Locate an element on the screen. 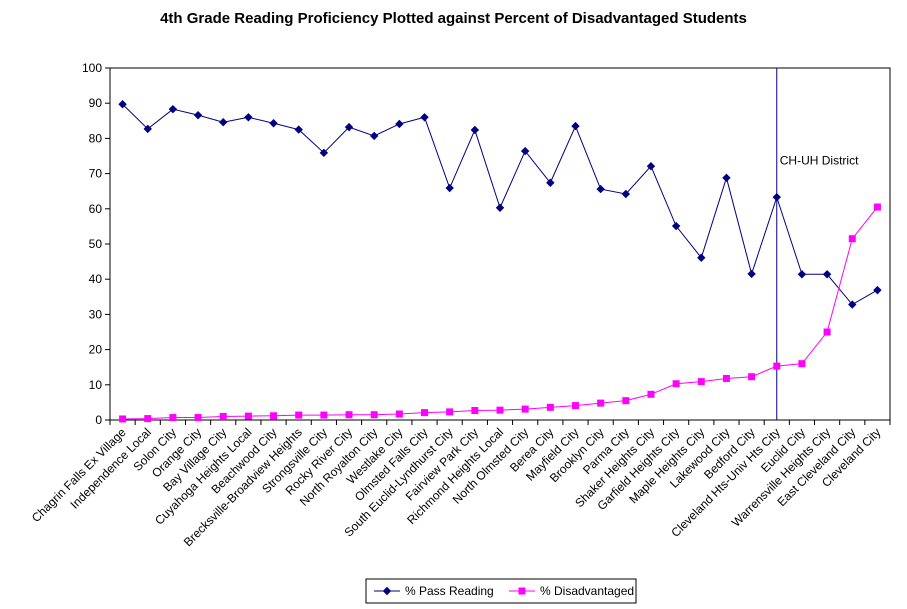 The width and height of the screenshot is (907, 609). legend-label: % Pass Reading is located at coordinates (449, 591).